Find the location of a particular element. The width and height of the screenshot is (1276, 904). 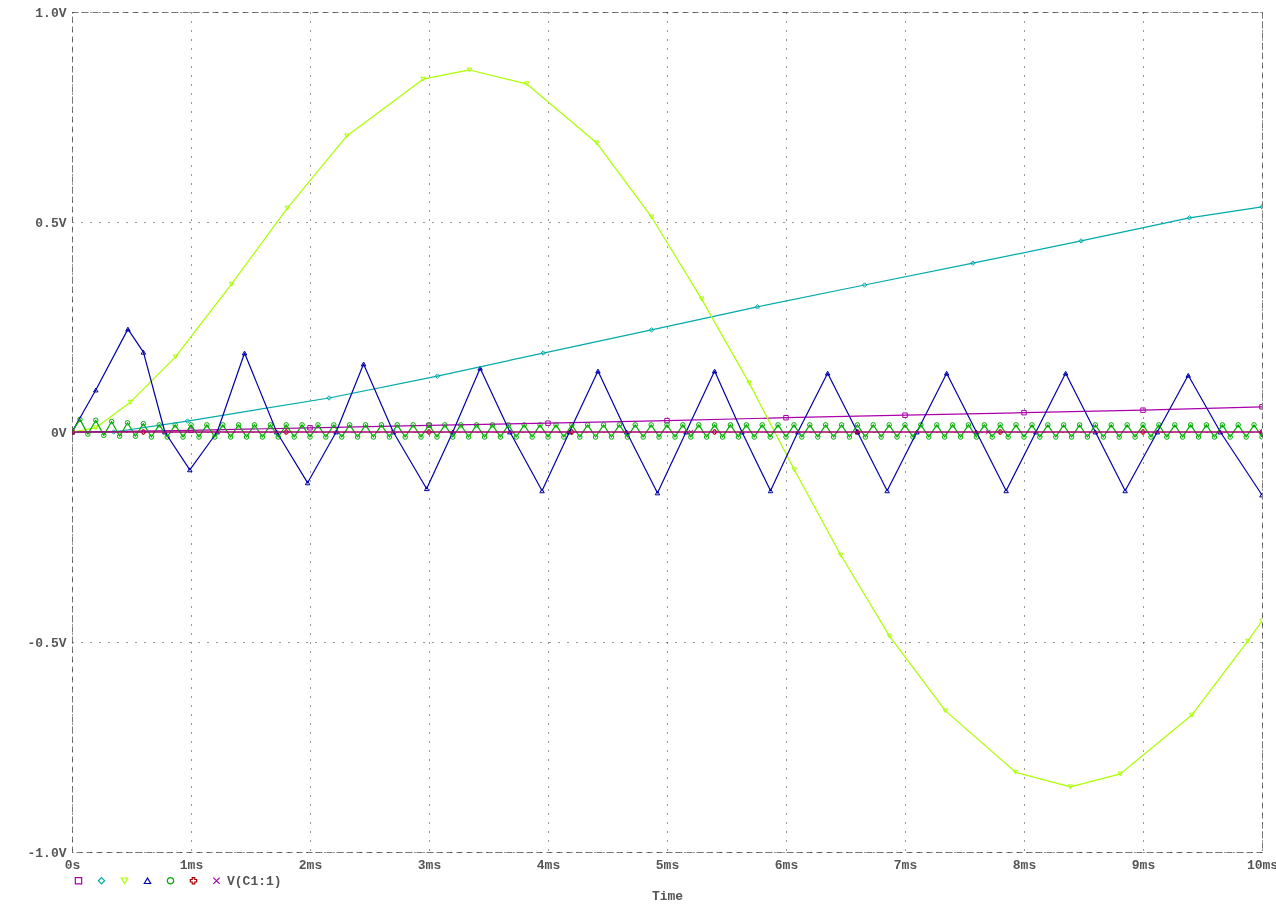

x-tick-label: 5ms is located at coordinates (667, 865).